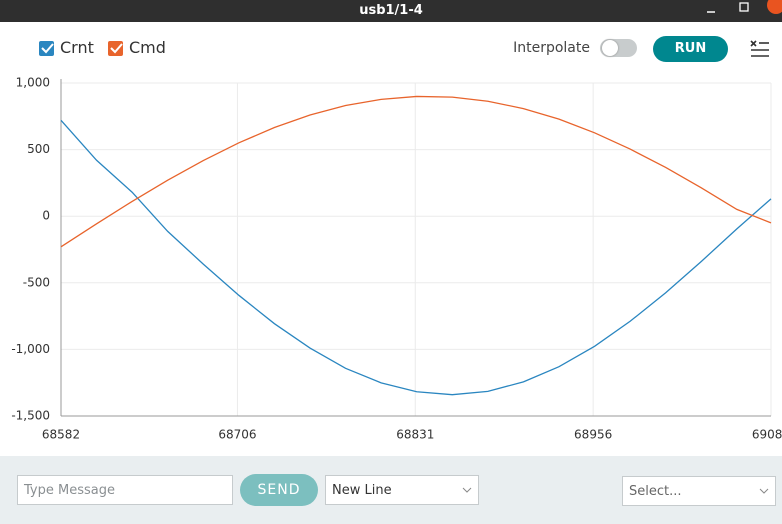 This screenshot has height=524, width=782. Describe the element at coordinates (61, 435) in the screenshot. I see `x-tick-label: 68582` at that location.